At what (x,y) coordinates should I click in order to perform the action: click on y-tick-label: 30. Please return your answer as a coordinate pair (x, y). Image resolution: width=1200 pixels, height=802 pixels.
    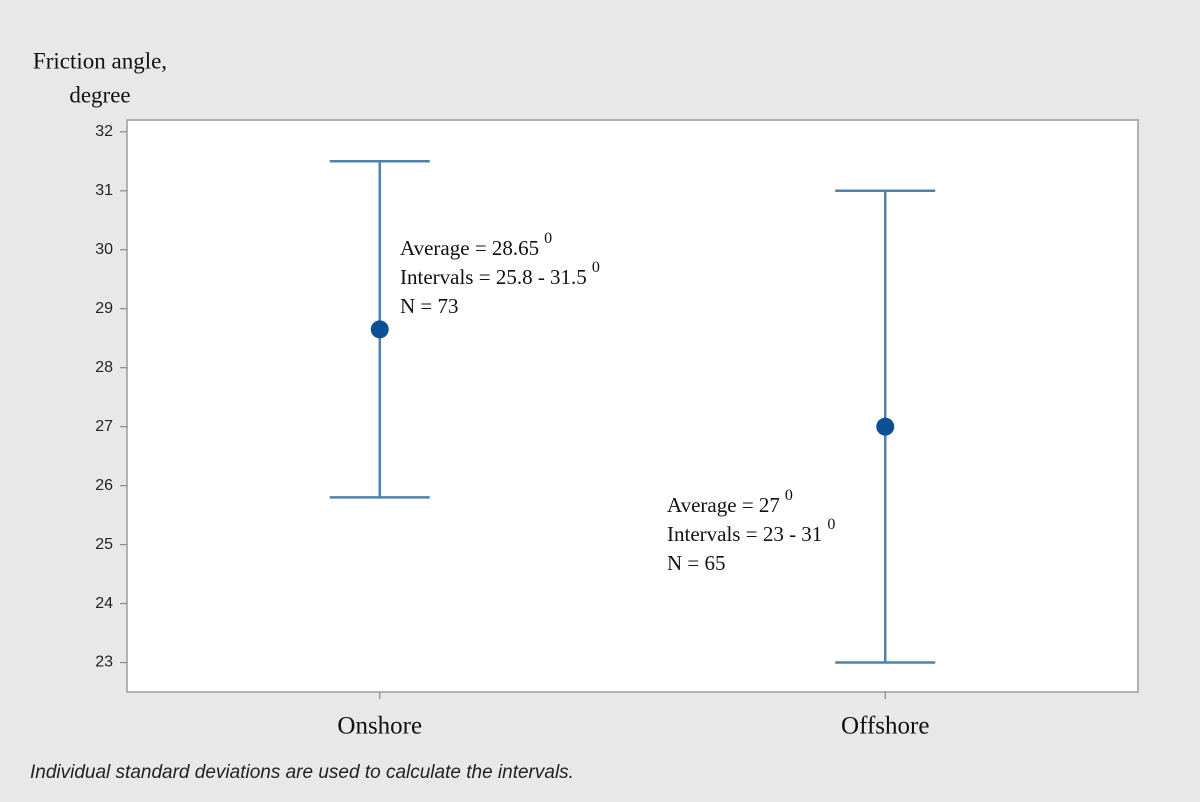
    Looking at the image, I should click on (104, 249).